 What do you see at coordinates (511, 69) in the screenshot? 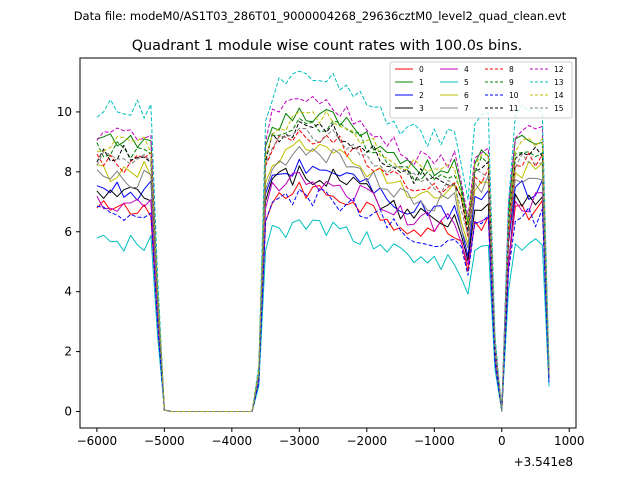
I see `legend-label-8: 8` at bounding box center [511, 69].